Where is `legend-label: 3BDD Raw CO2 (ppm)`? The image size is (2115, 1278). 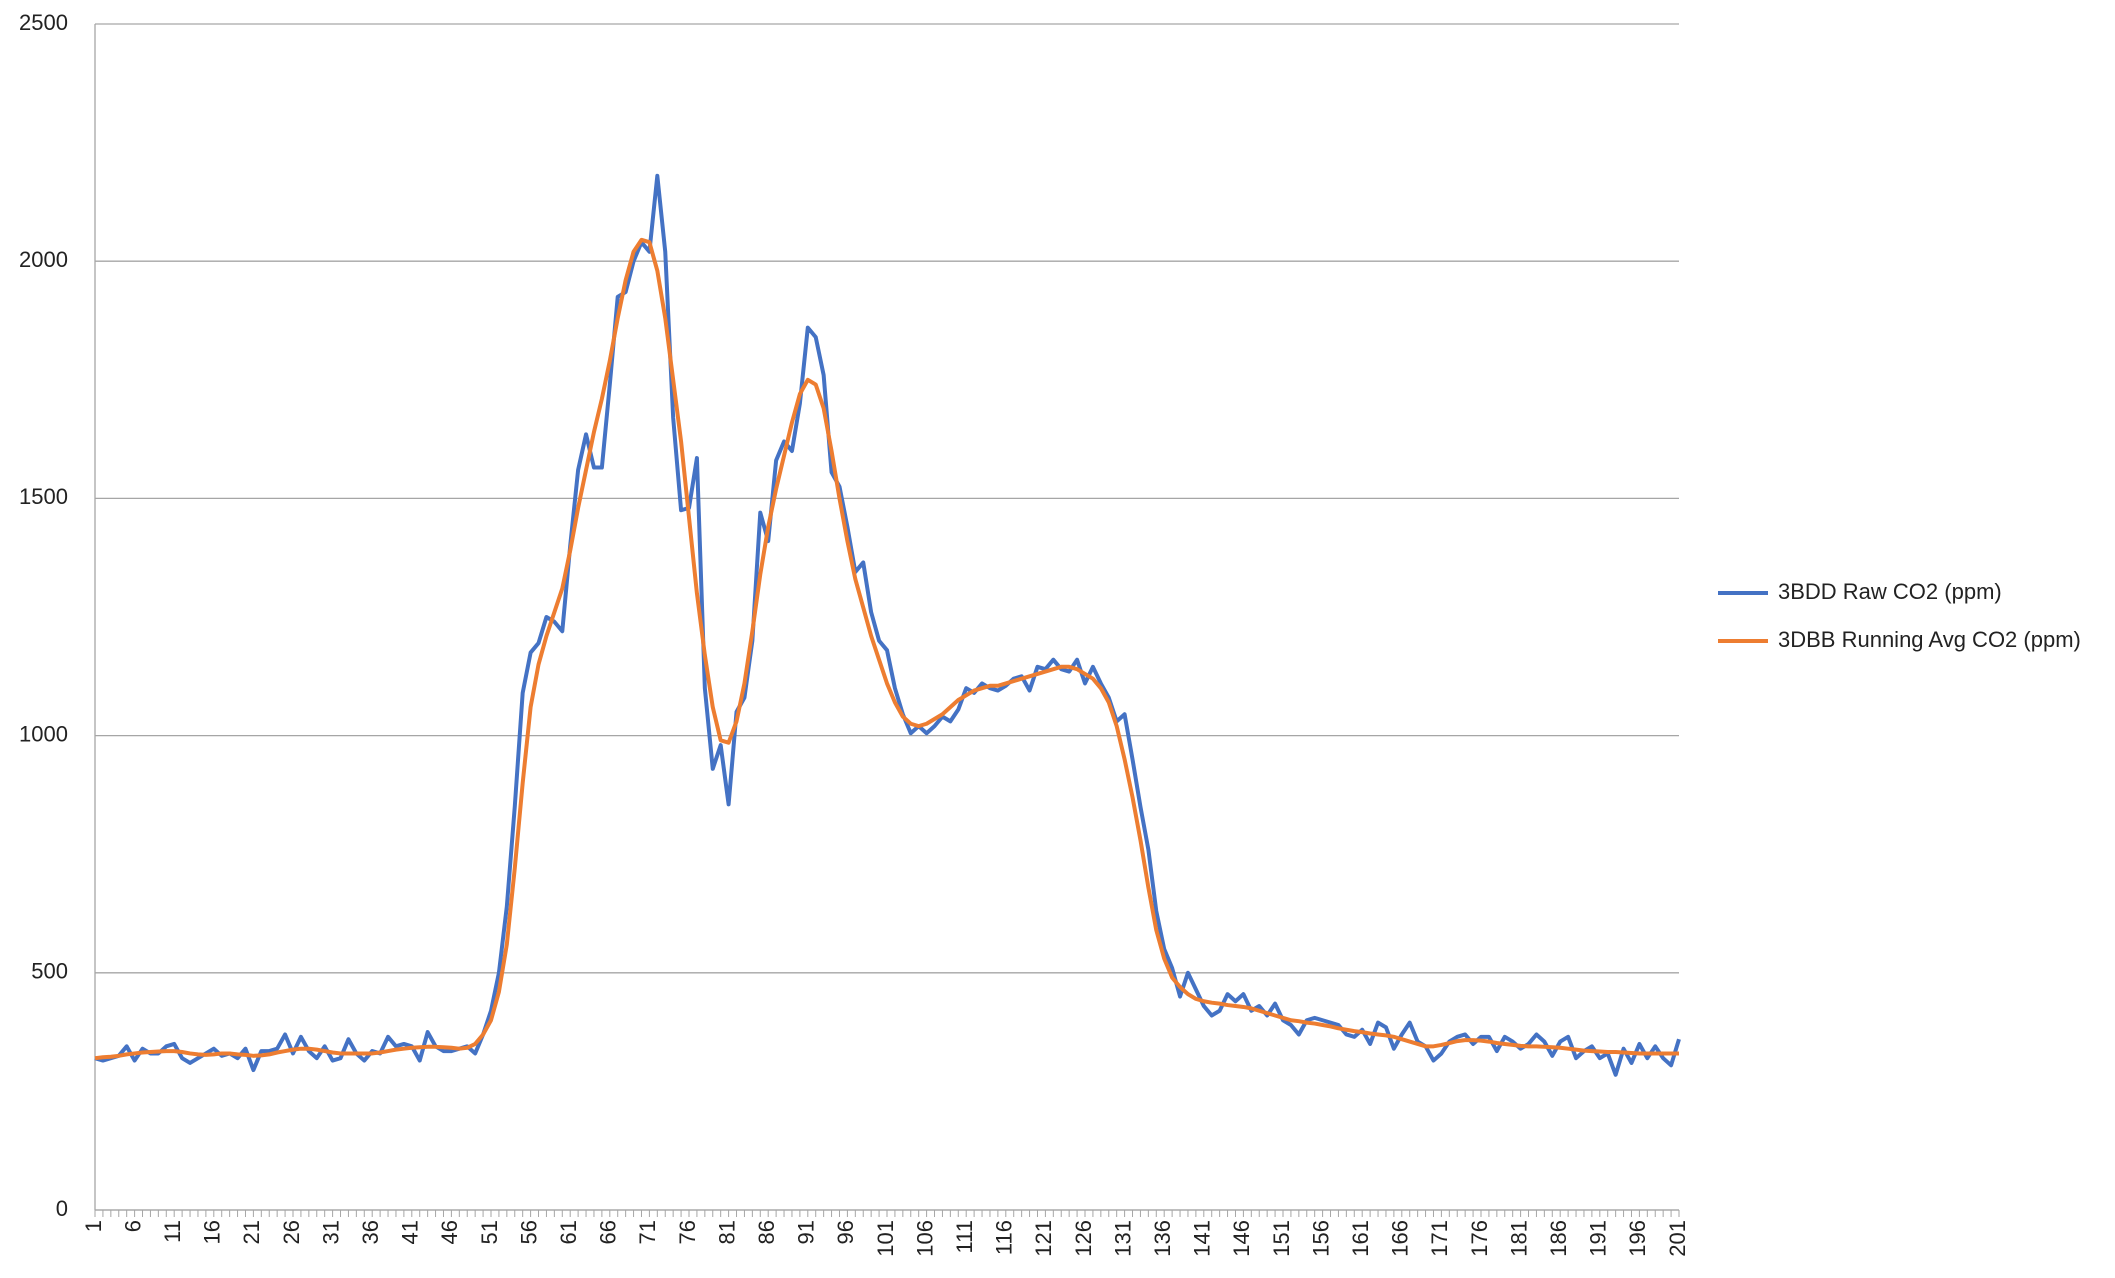 legend-label: 3BDD Raw CO2 (ppm) is located at coordinates (1890, 591).